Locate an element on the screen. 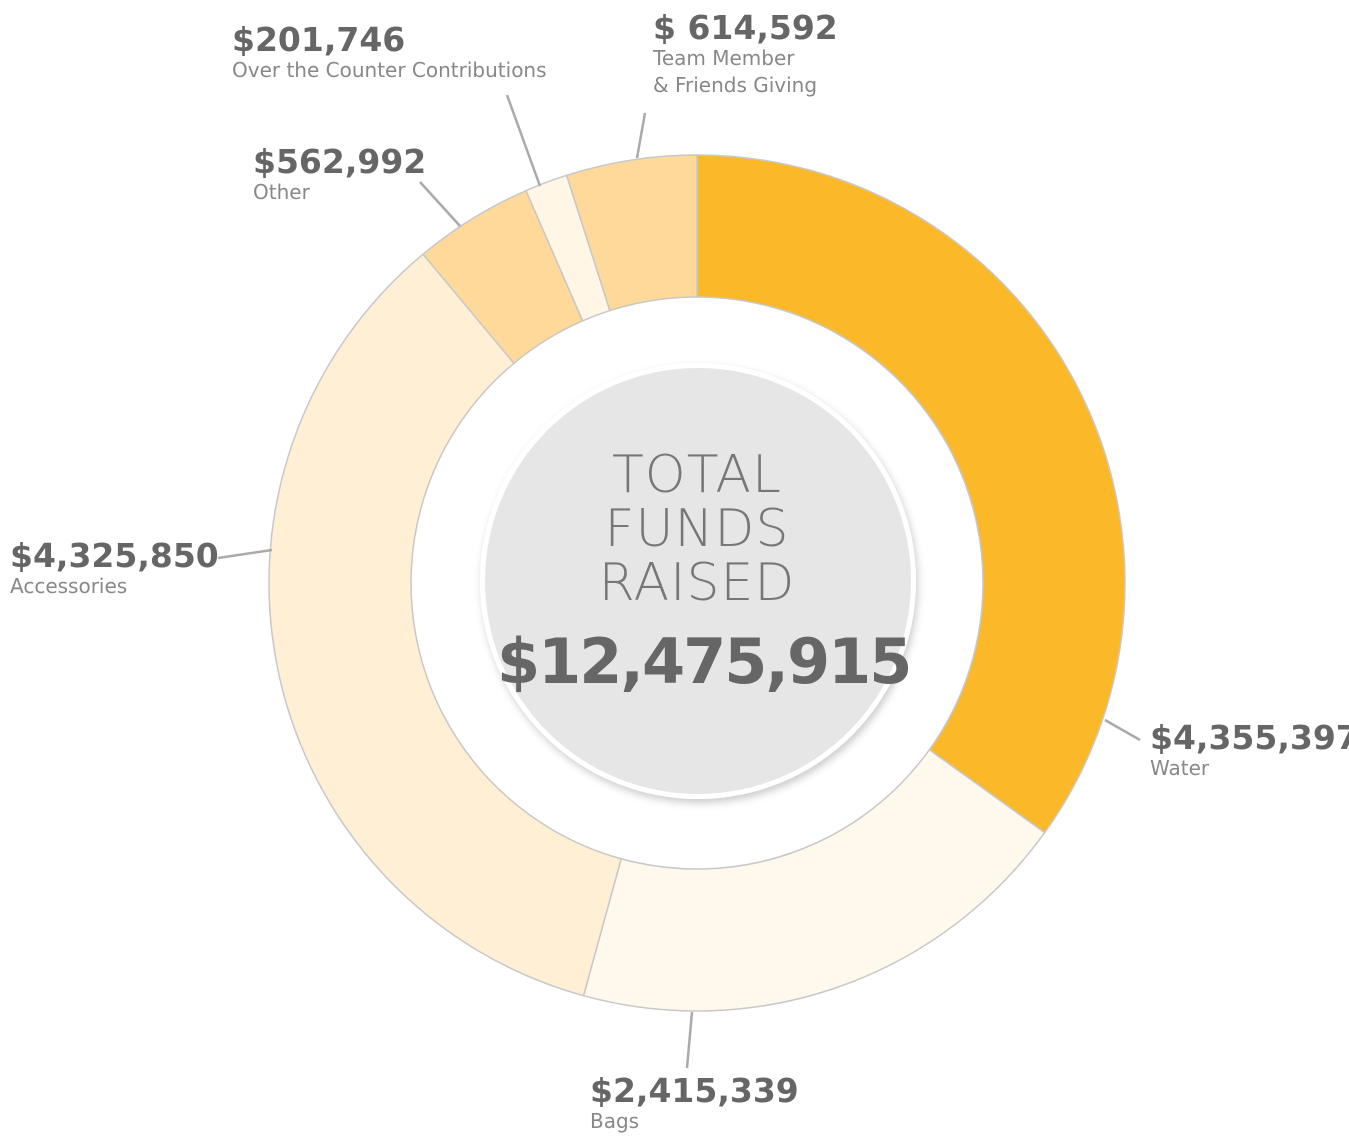  category-label: Bags is located at coordinates (615, 1121).